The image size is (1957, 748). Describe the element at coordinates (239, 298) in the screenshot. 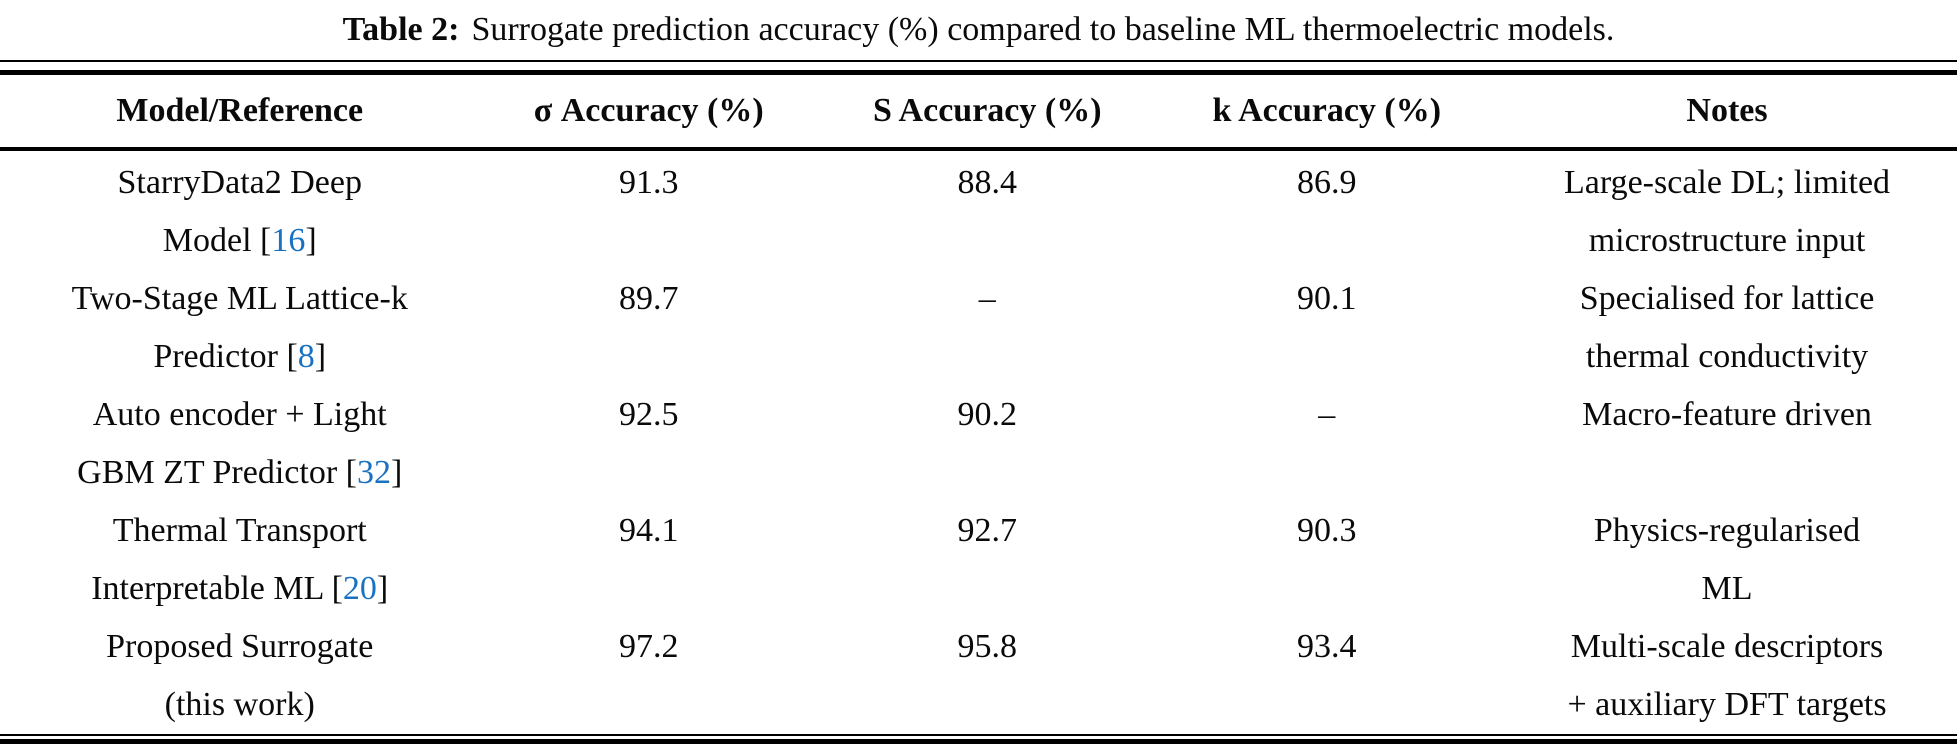

I see `model-name-line1: Two-Stage ML Lattice-k` at that location.